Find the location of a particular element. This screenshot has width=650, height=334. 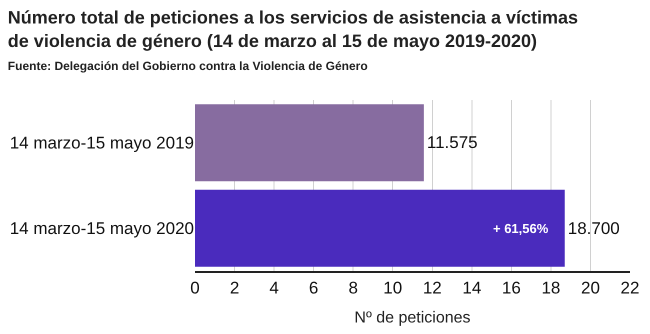

x-tick-label: 6 is located at coordinates (313, 288).